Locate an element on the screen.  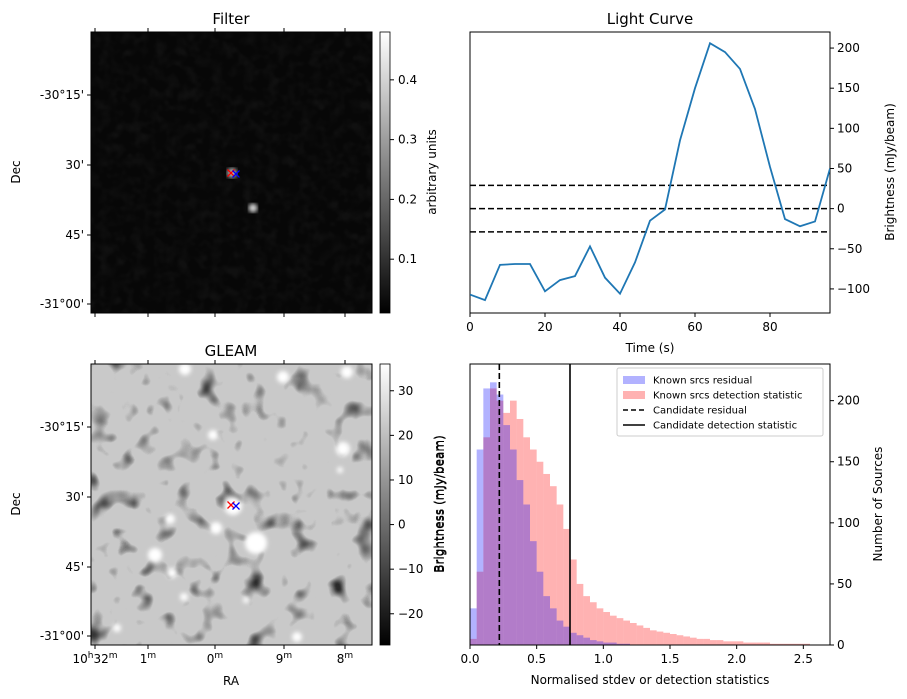
gleam-xtick-label: 8m is located at coordinates (345, 658).